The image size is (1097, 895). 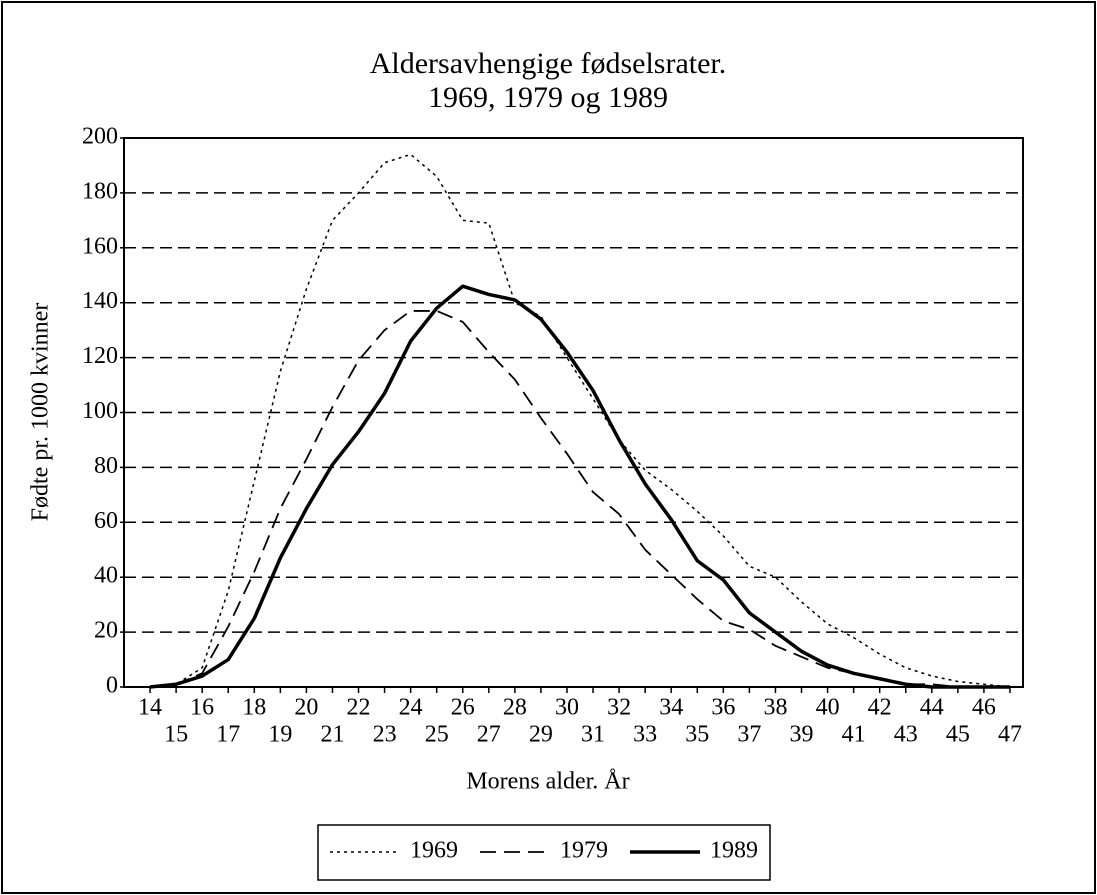 What do you see at coordinates (828, 708) in the screenshot?
I see `x-tick-label: 40` at bounding box center [828, 708].